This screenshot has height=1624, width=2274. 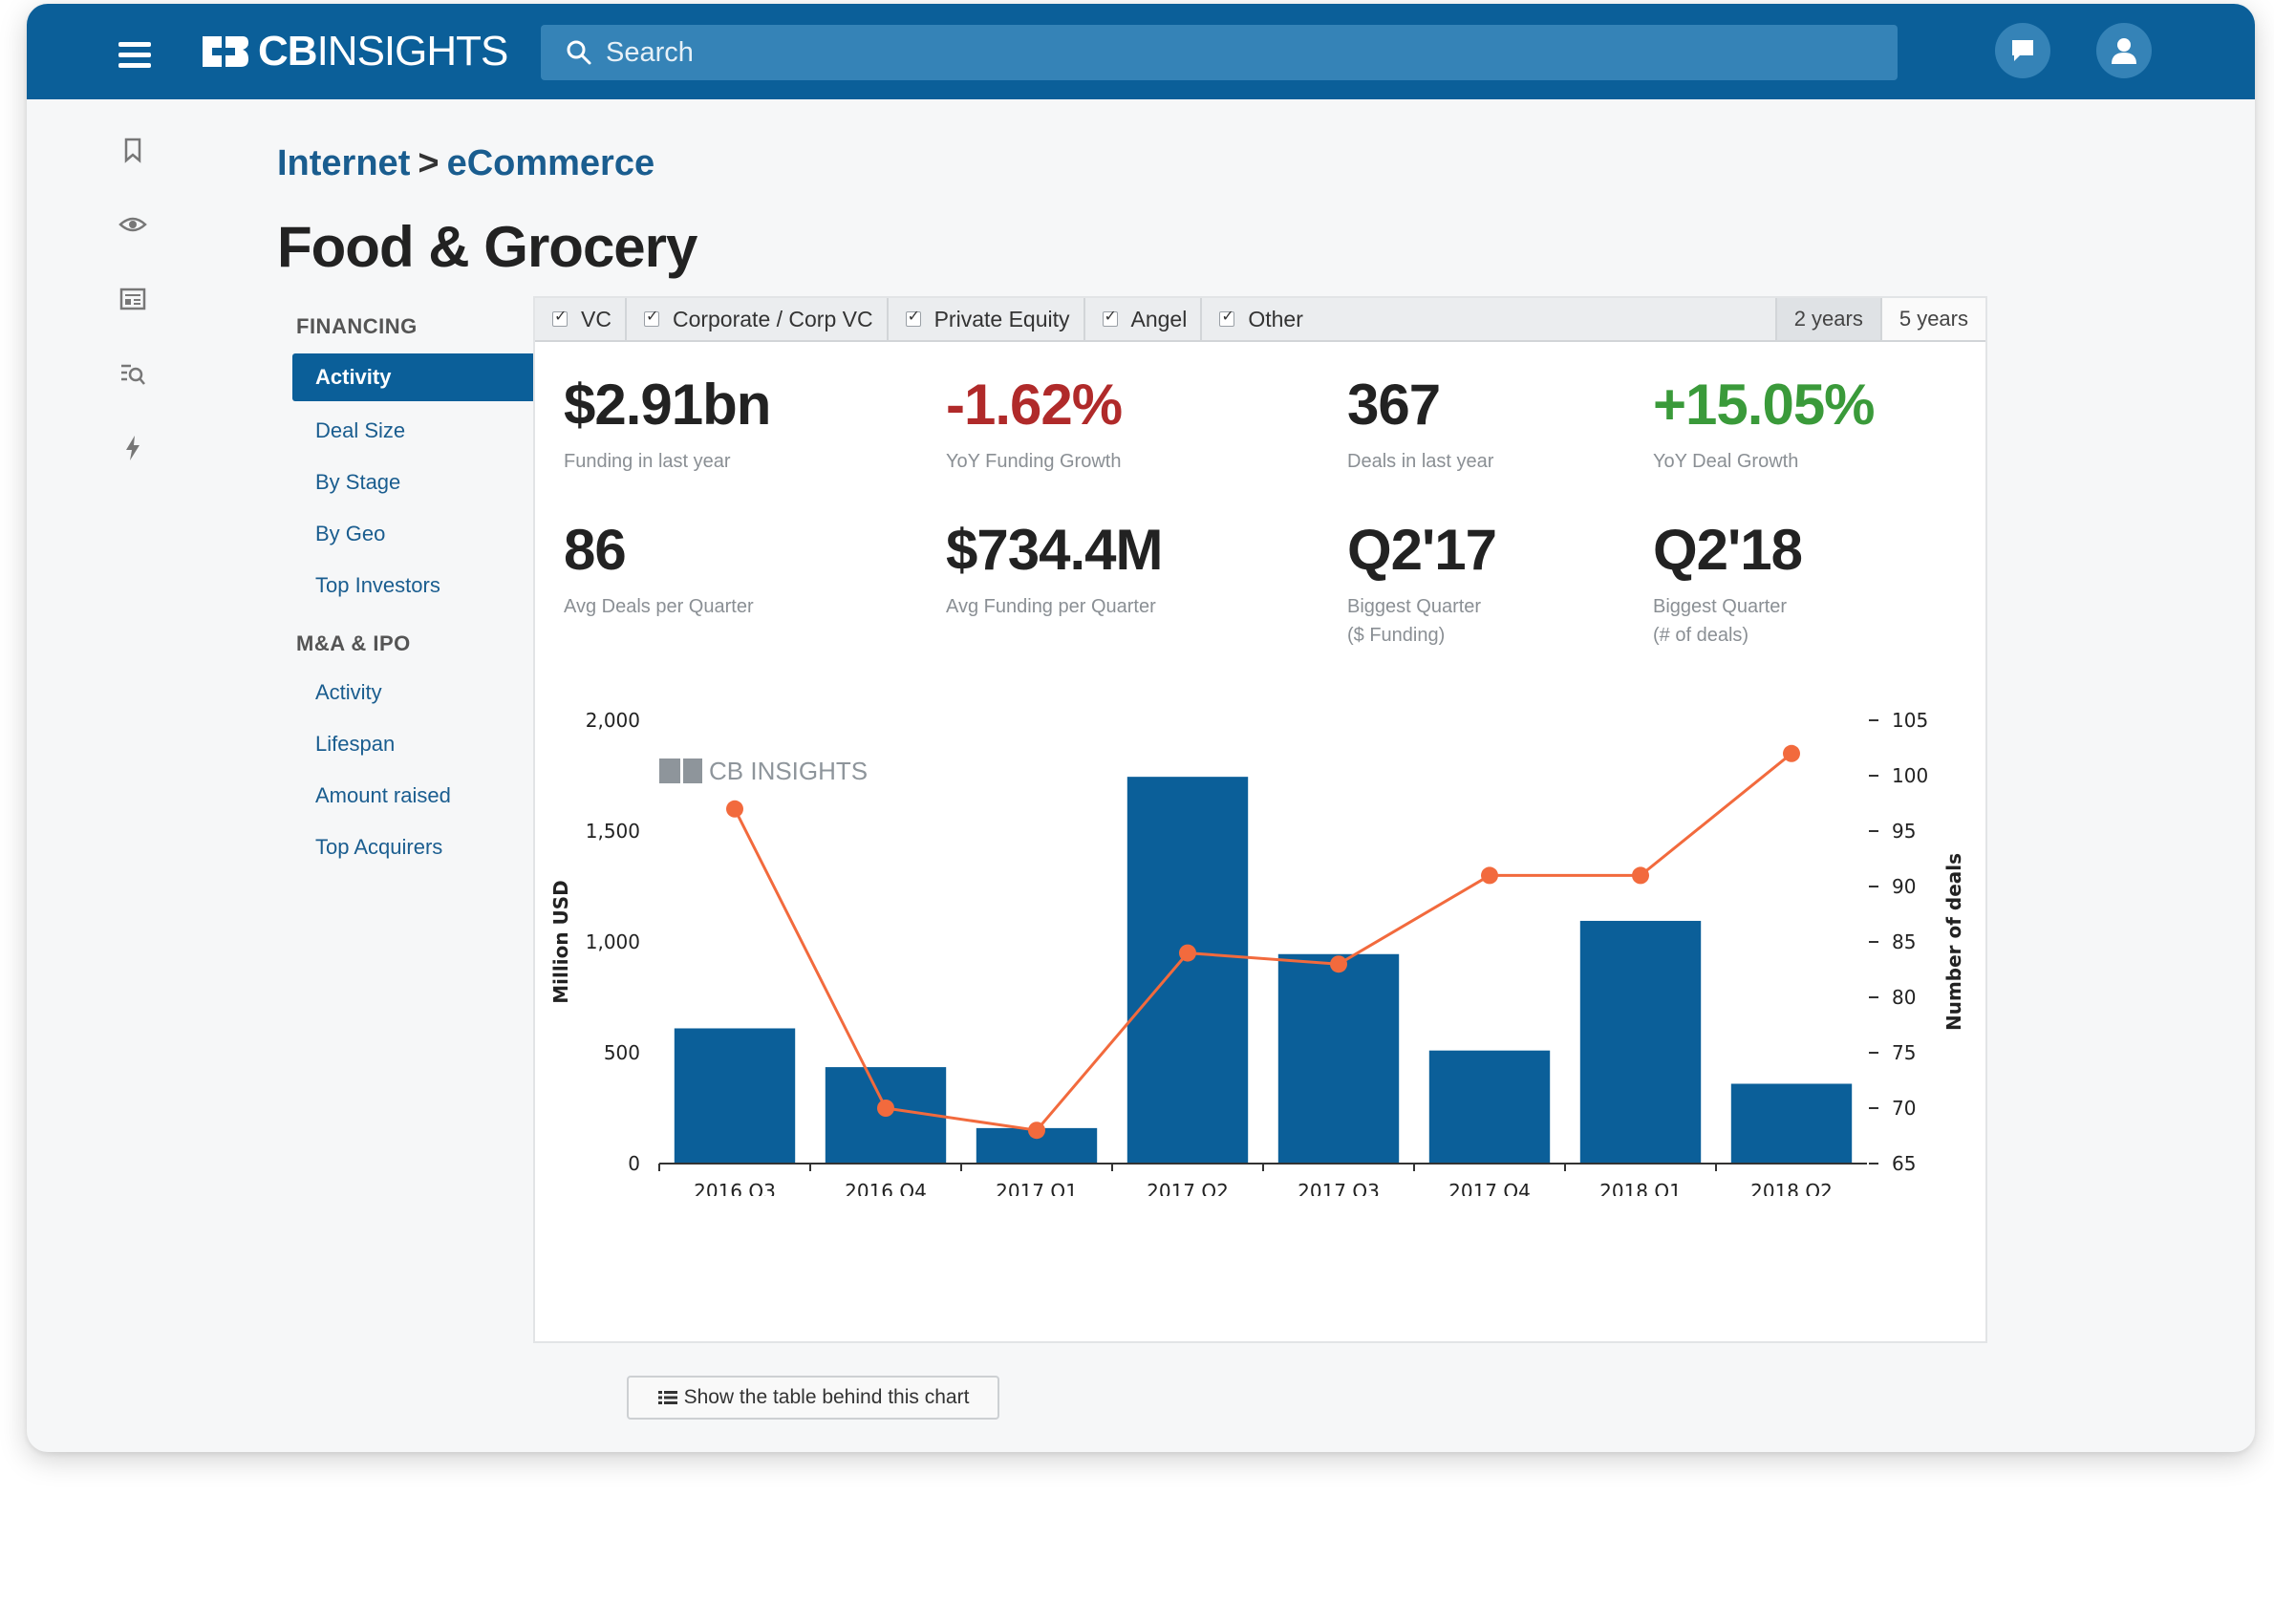 What do you see at coordinates (418, 377) in the screenshot?
I see `nav-item-financing-activity: Activity` at bounding box center [418, 377].